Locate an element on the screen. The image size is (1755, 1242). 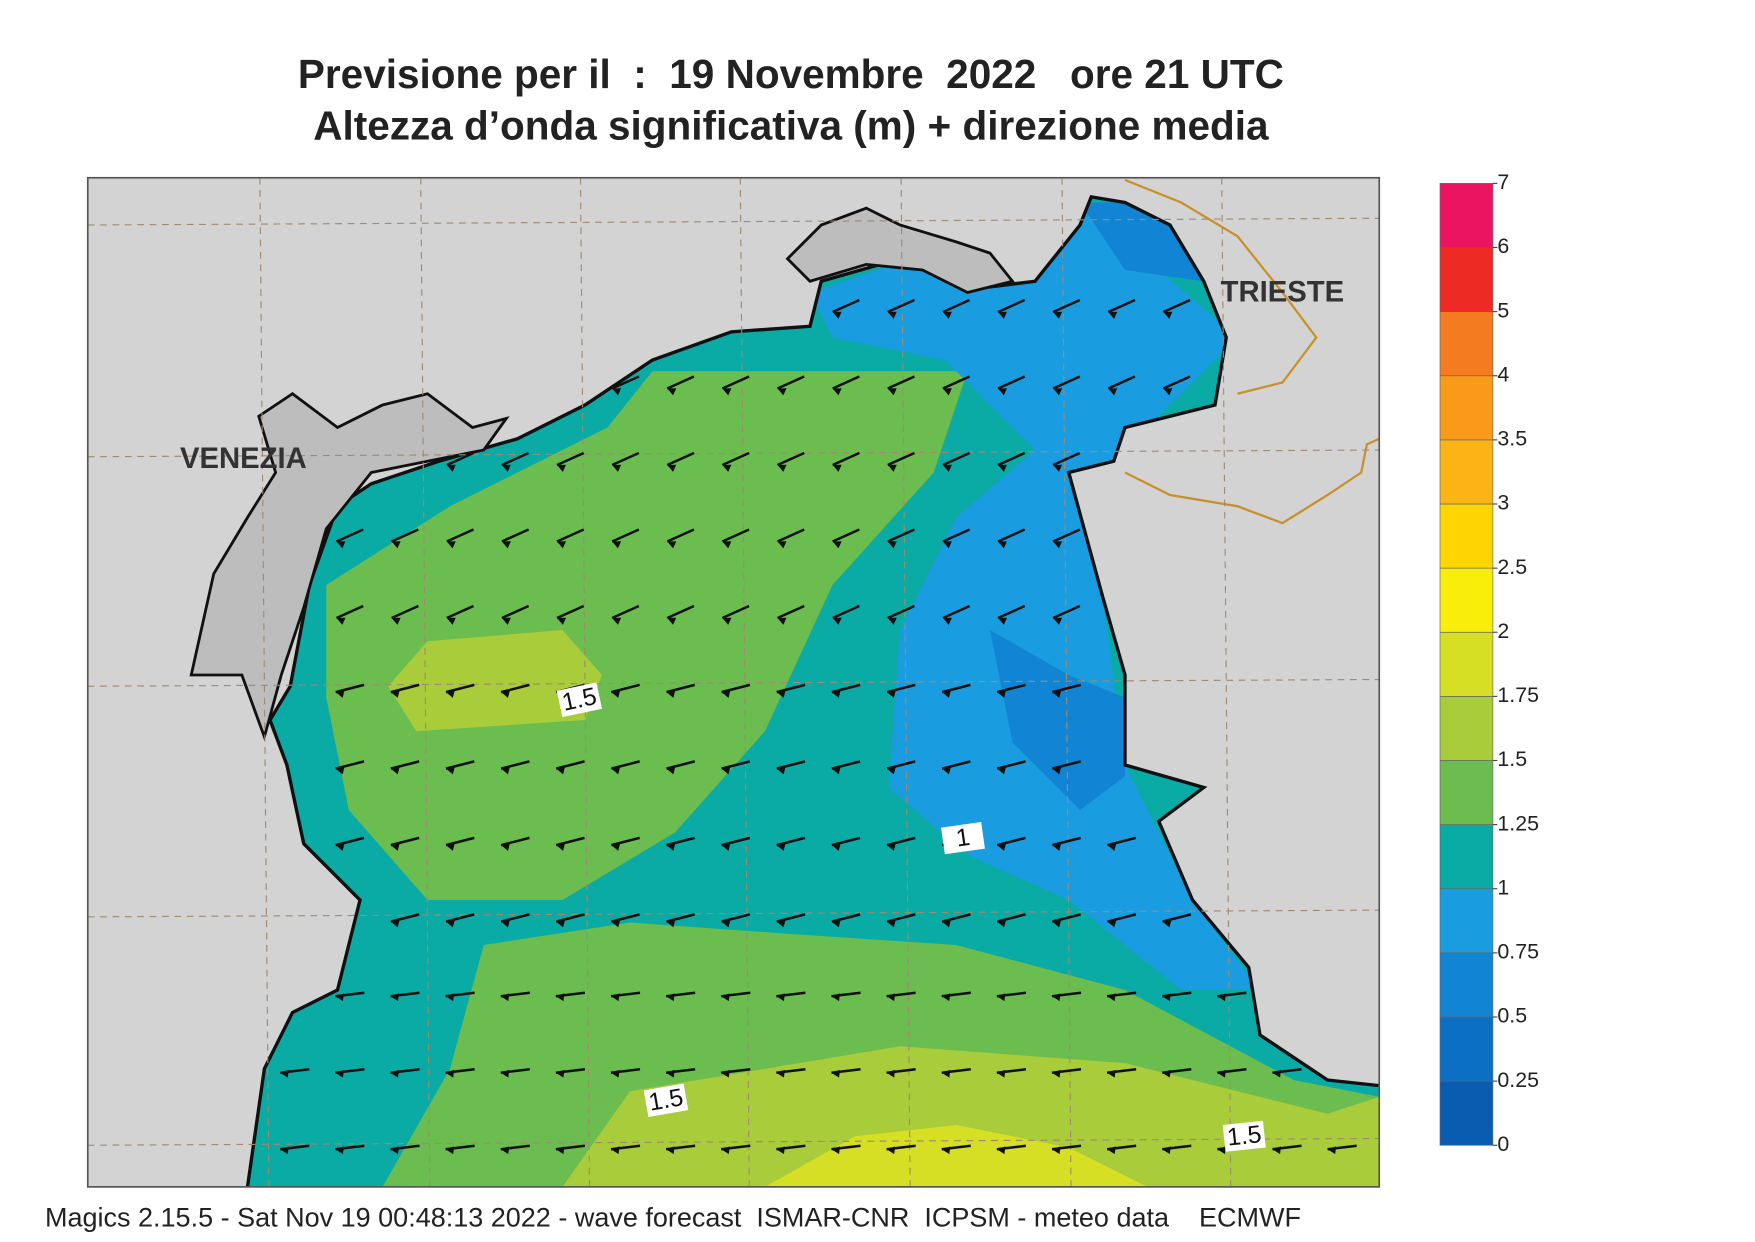
legend-tick-label: 2 is located at coordinates (1503, 631).